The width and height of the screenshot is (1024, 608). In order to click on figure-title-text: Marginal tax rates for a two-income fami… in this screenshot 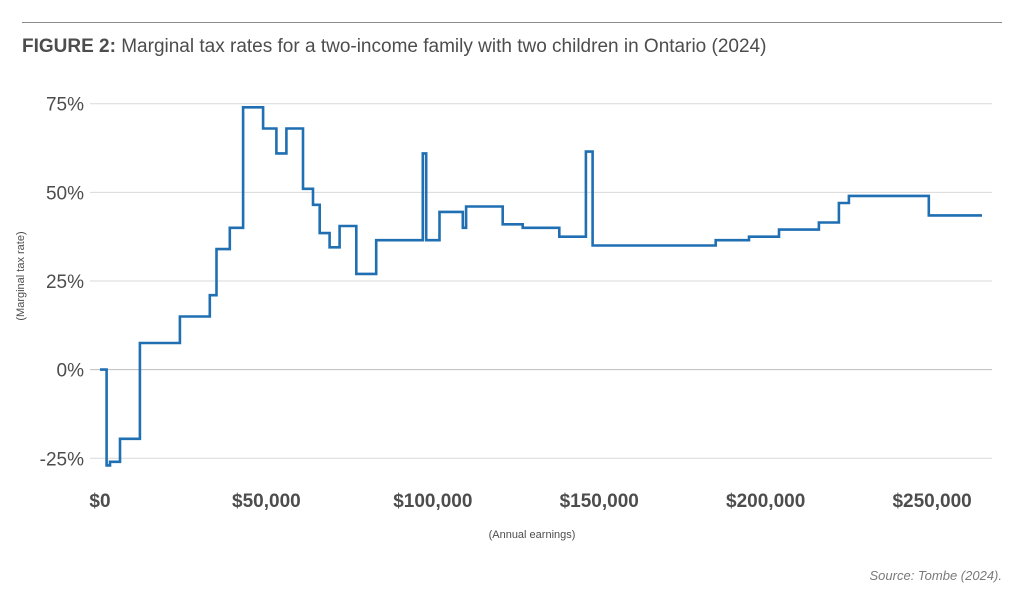, I will do `click(444, 46)`.